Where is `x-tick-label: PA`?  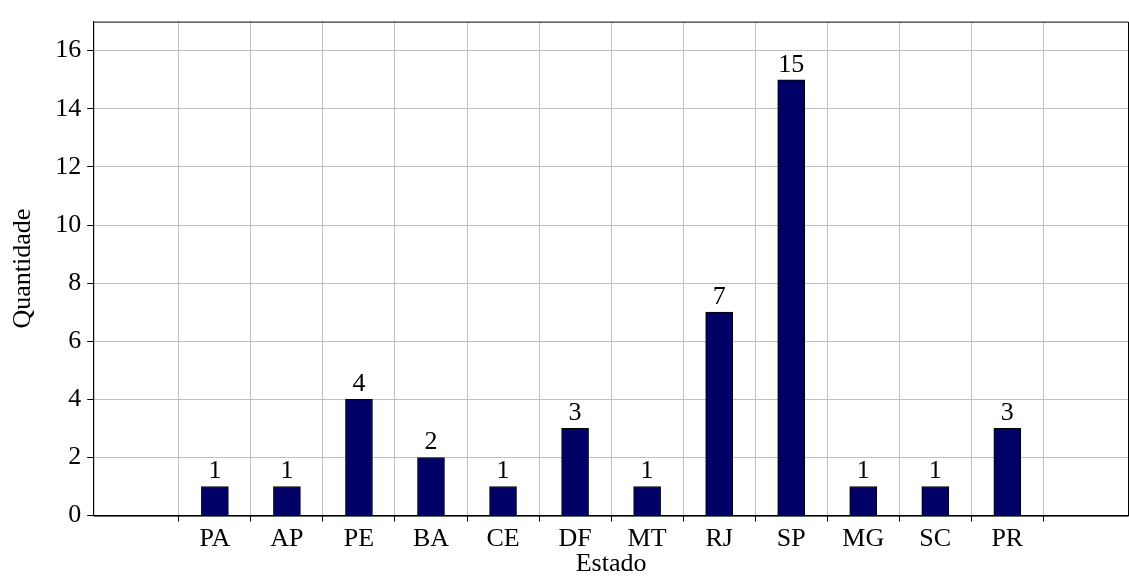 x-tick-label: PA is located at coordinates (215, 538).